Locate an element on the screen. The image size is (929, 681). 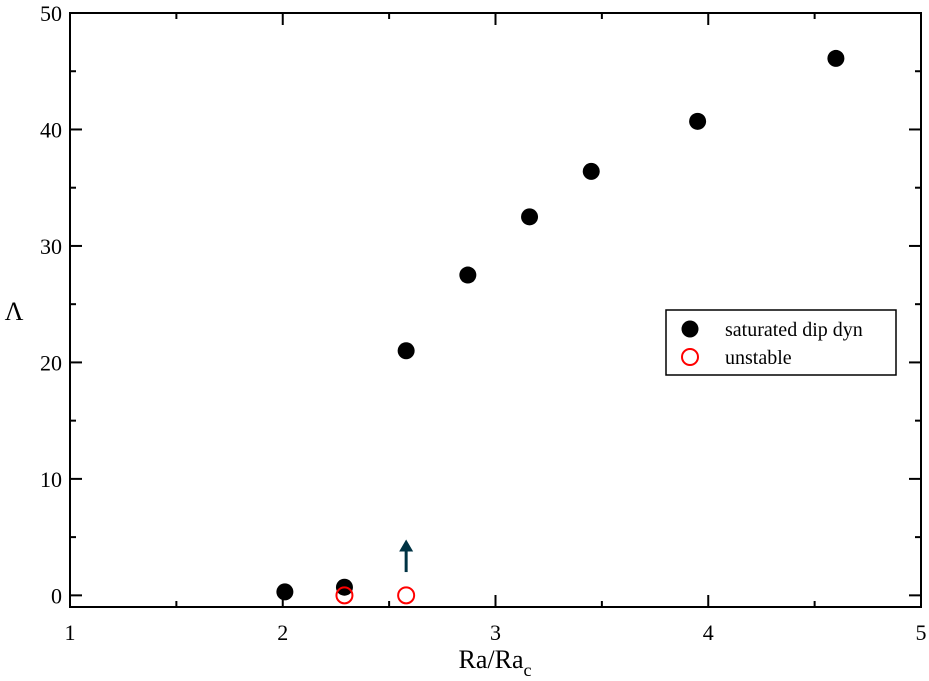
legend-label-unstable: unstable is located at coordinates (758, 358).